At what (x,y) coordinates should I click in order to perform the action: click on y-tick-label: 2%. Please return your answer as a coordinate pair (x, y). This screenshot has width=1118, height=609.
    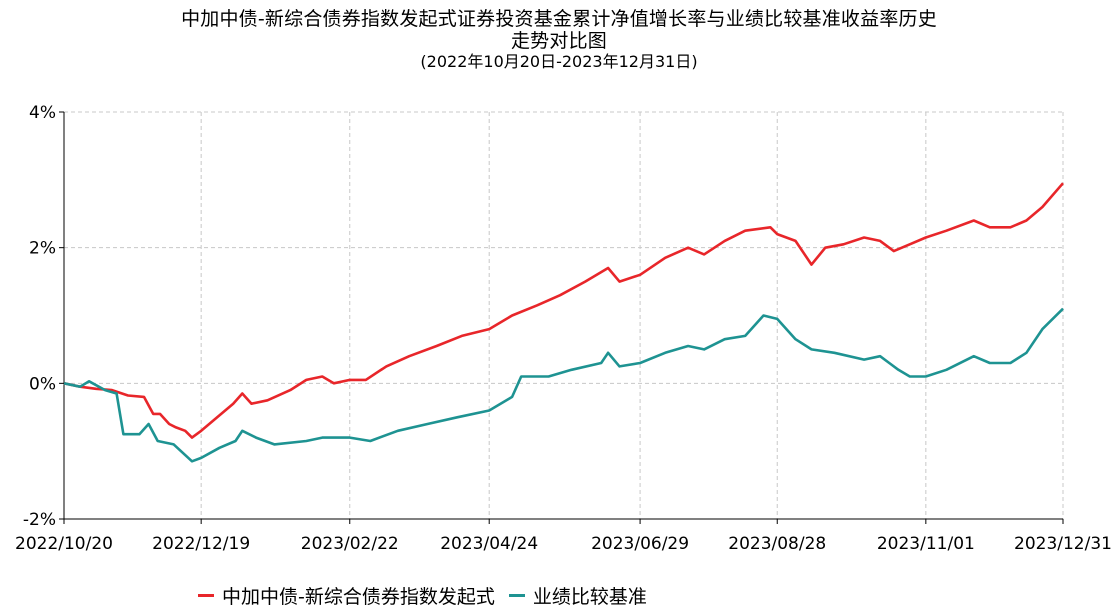
    Looking at the image, I should click on (42, 249).